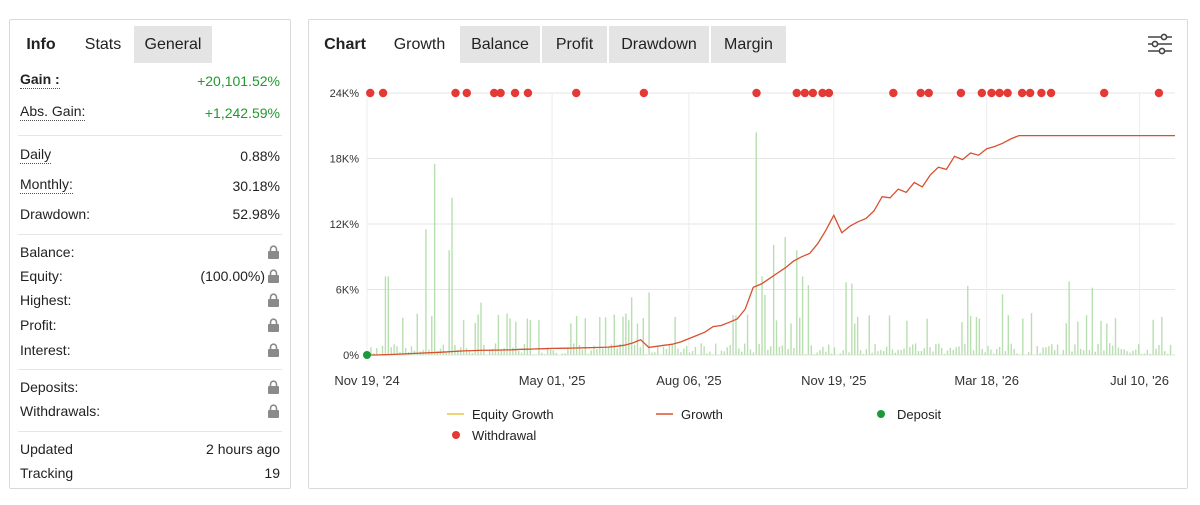  What do you see at coordinates (240, 276) in the screenshot?
I see `equity-value: (100.00%)` at bounding box center [240, 276].